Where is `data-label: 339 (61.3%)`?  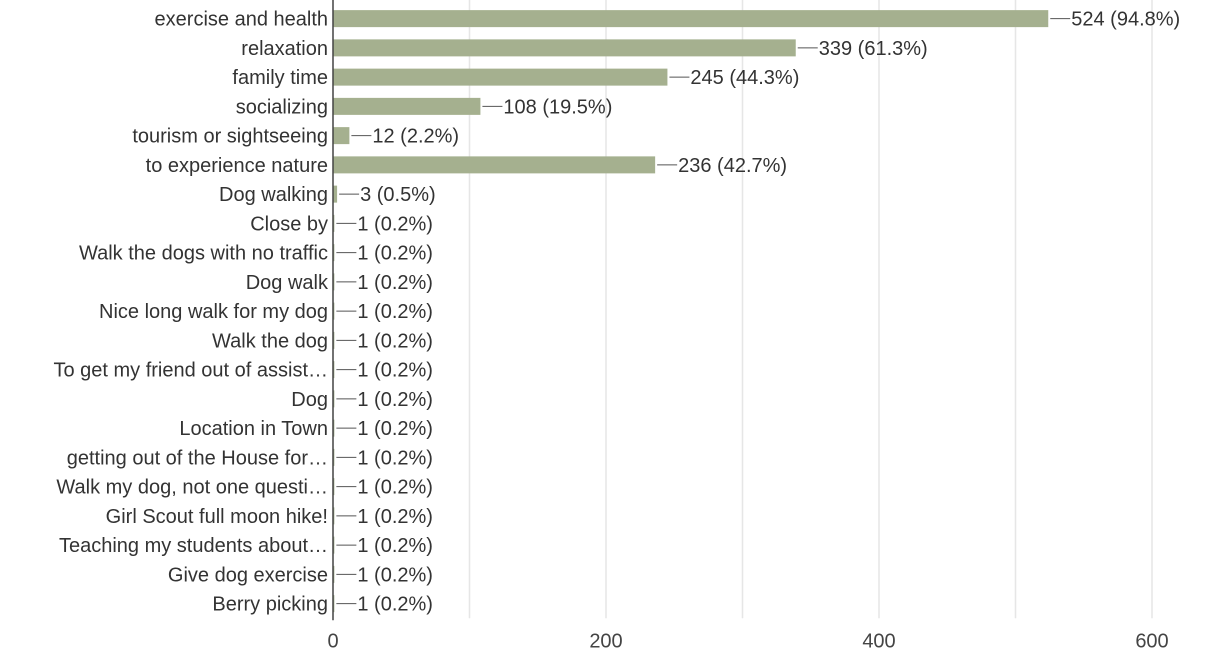
data-label: 339 (61.3%) is located at coordinates (873, 49).